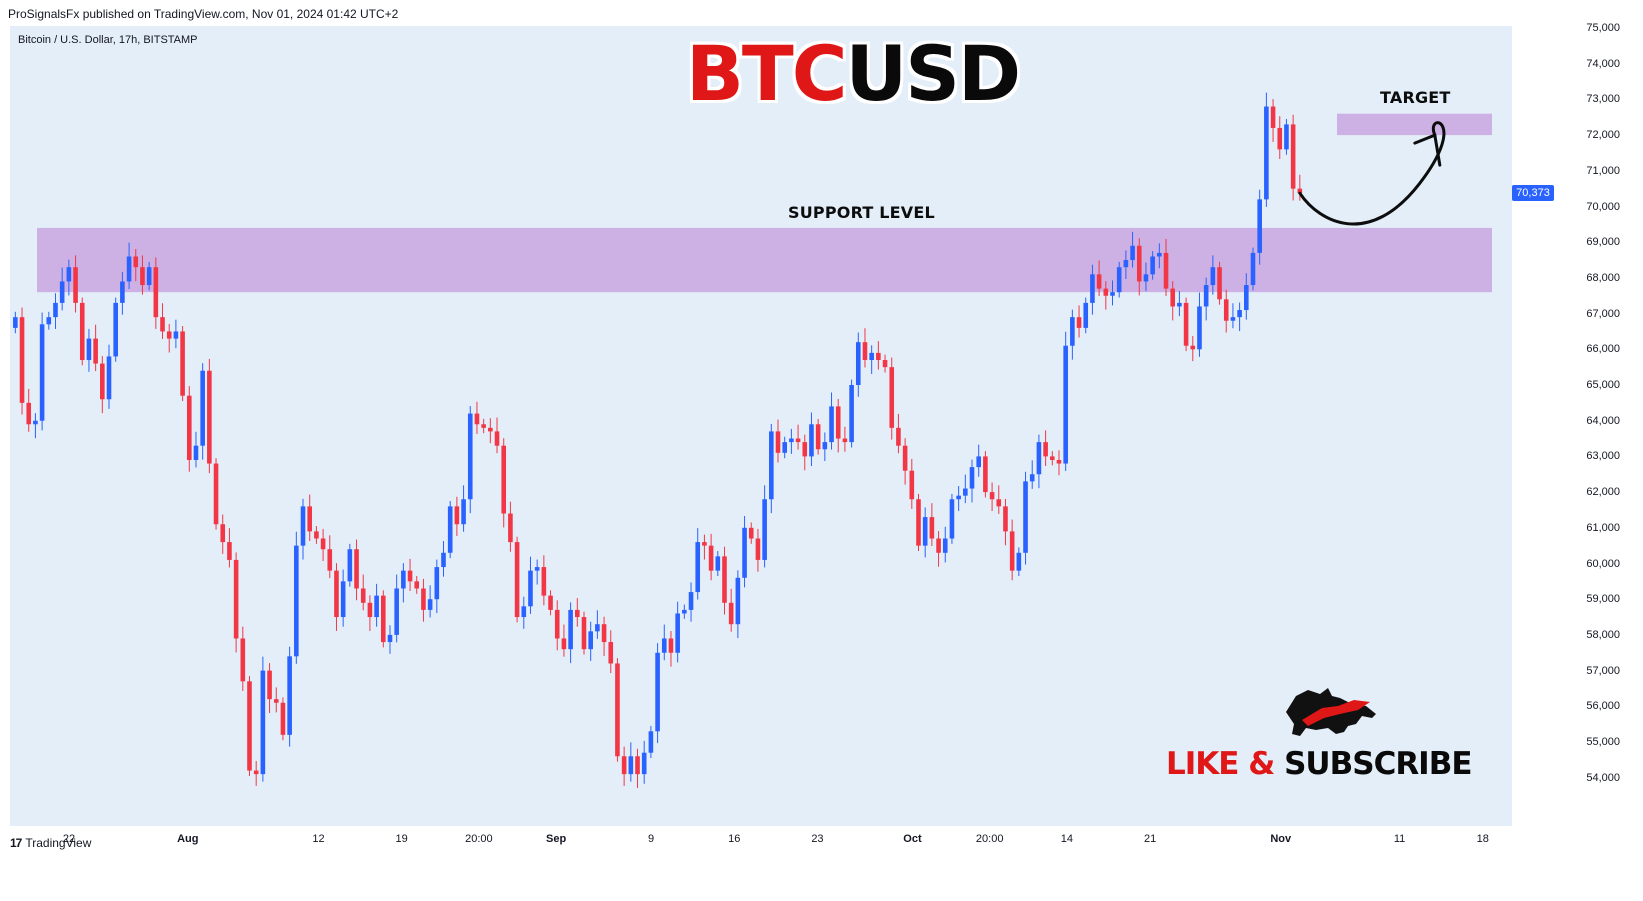 This screenshot has height=901, width=1643. Describe the element at coordinates (188, 839) in the screenshot. I see `x-tick-label: Aug` at that location.